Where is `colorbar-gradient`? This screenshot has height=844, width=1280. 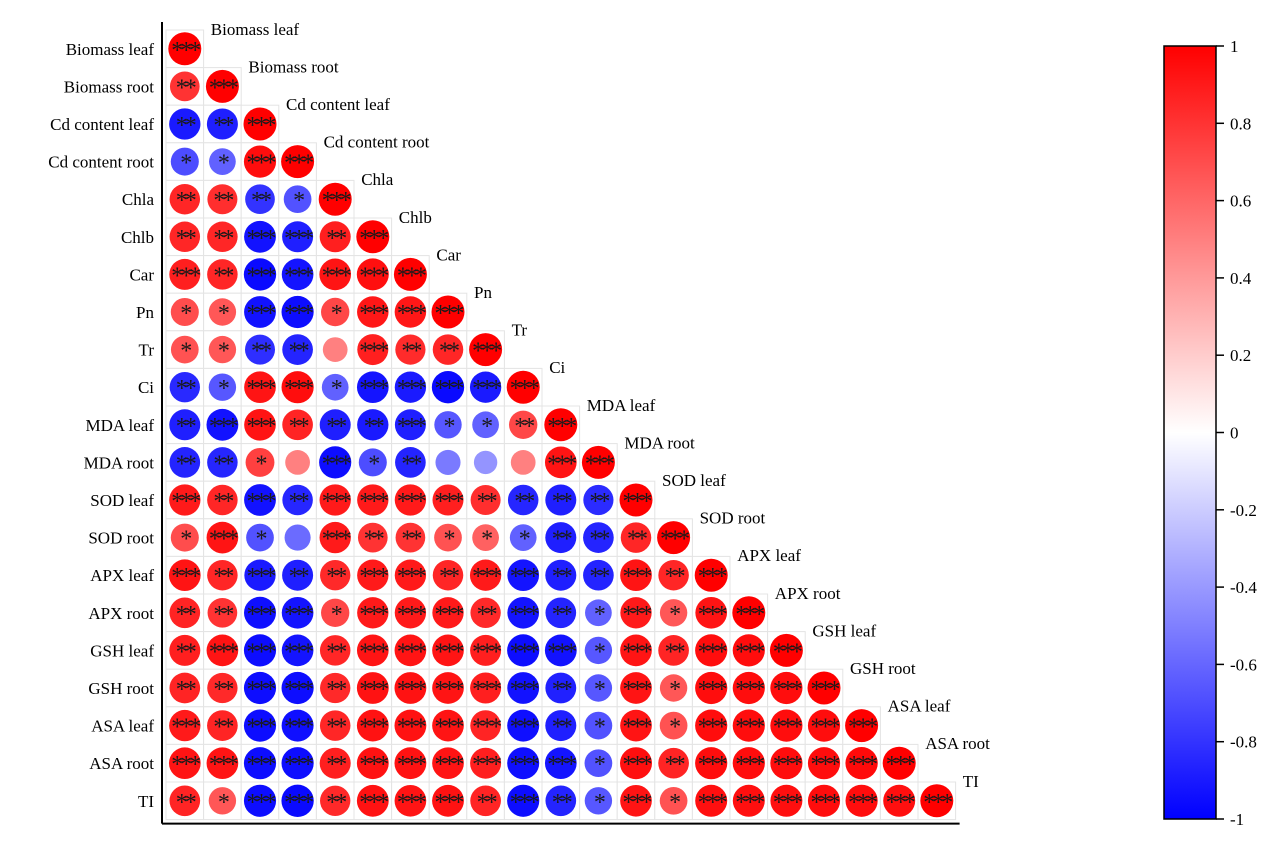
colorbar-gradient is located at coordinates (1190, 432).